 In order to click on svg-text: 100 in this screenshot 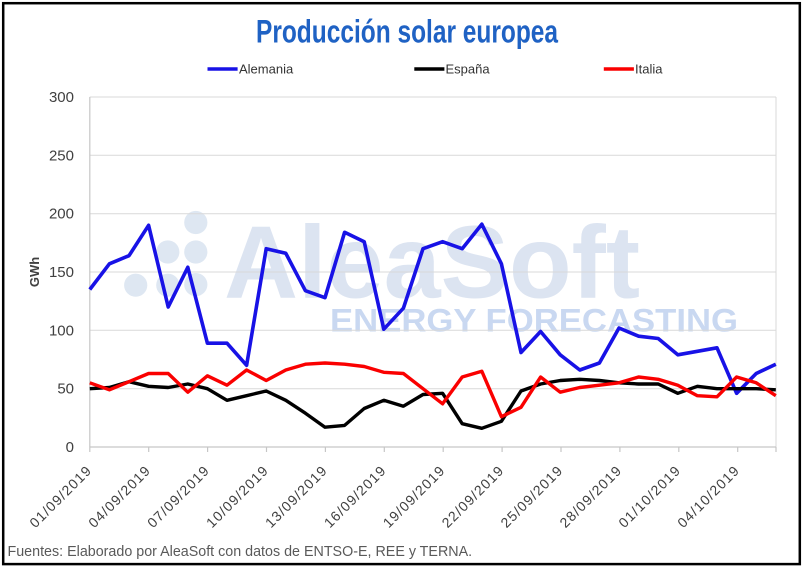, I will do `click(61, 330)`.